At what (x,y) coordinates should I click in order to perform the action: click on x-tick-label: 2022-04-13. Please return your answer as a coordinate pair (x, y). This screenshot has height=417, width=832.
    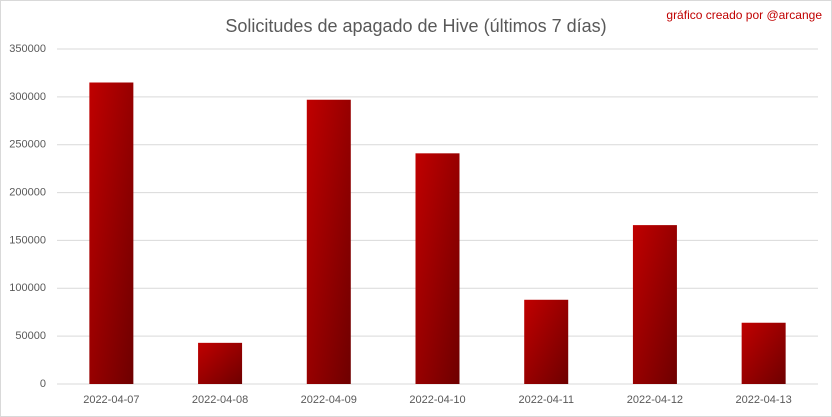
    Looking at the image, I should click on (764, 400).